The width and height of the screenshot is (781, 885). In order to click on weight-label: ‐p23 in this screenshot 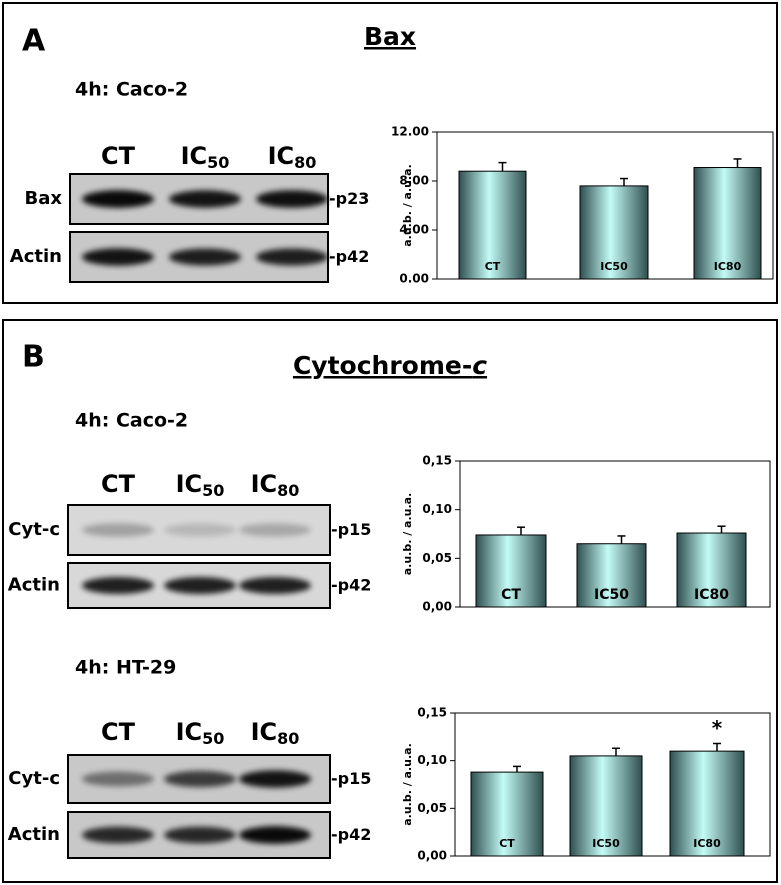, I will do `click(349, 198)`.